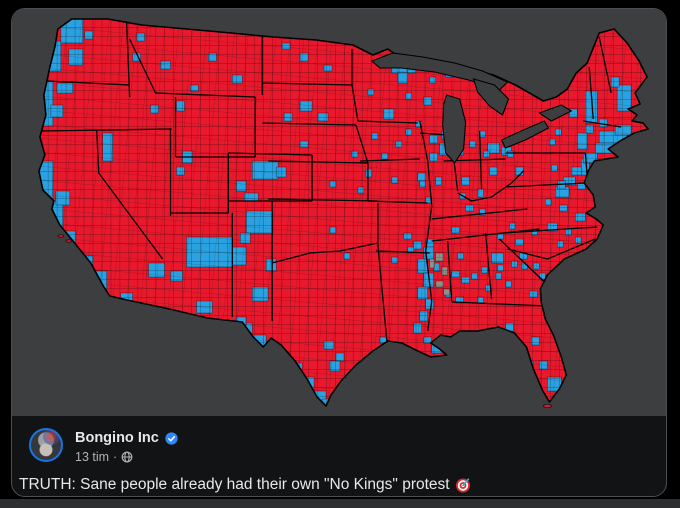 This screenshot has width=680, height=508. I want to click on author-row: Bongino Inc 13 tim ·, so click(103, 446).